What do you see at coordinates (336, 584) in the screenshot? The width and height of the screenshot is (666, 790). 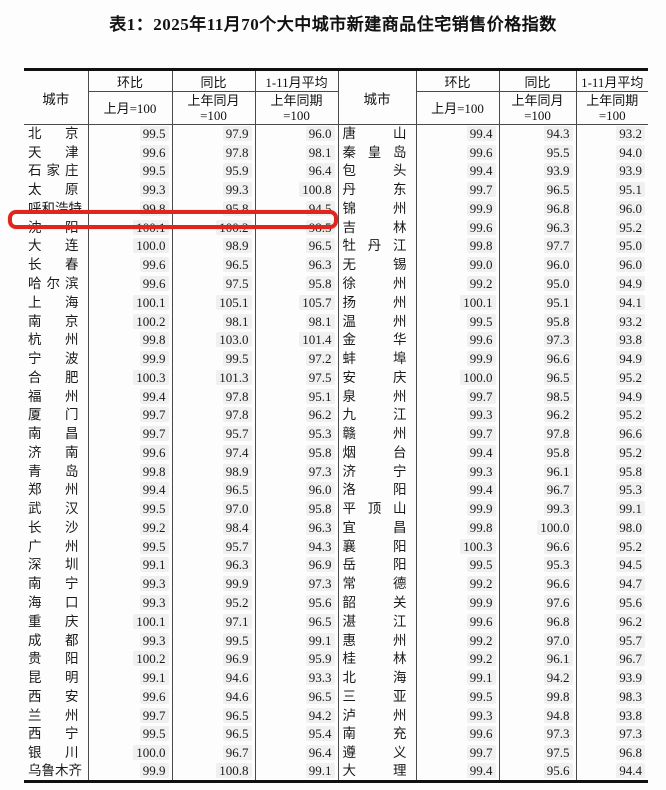 I see `table-row: 南宁 99.3 99.9 97.3 常德 99.2 96.6 94.7` at bounding box center [336, 584].